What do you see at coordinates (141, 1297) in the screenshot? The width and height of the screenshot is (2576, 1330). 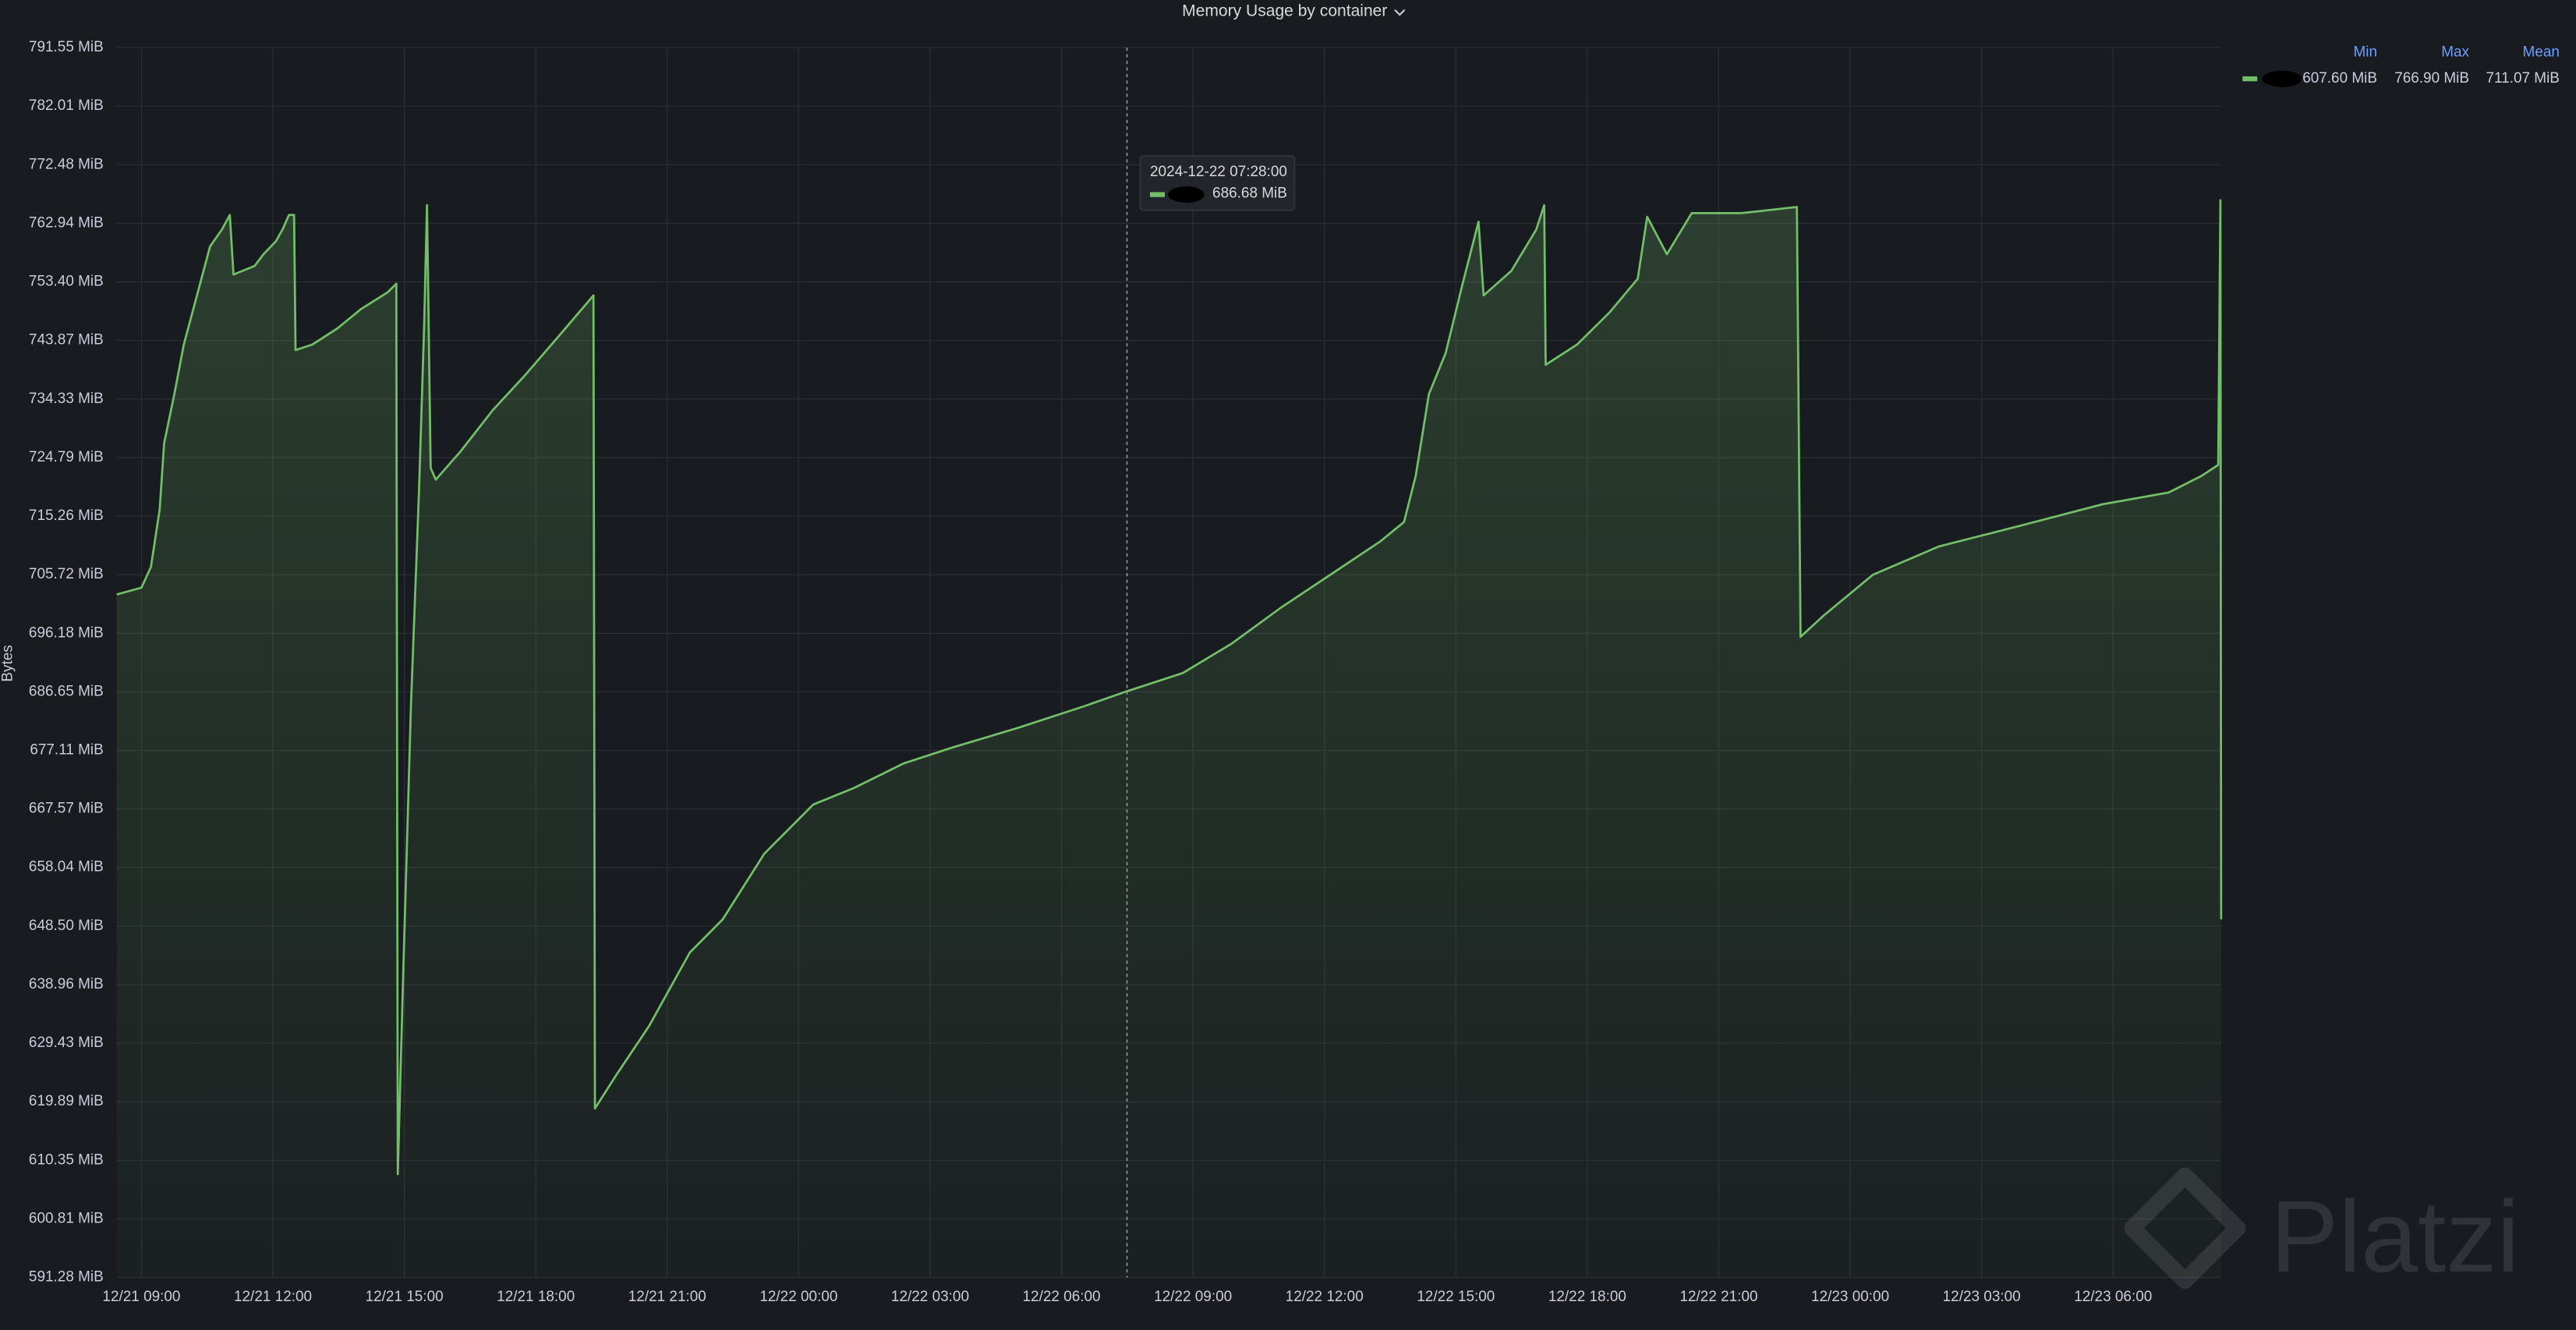 I see `x-tick-label: 12/21 09:00` at bounding box center [141, 1297].